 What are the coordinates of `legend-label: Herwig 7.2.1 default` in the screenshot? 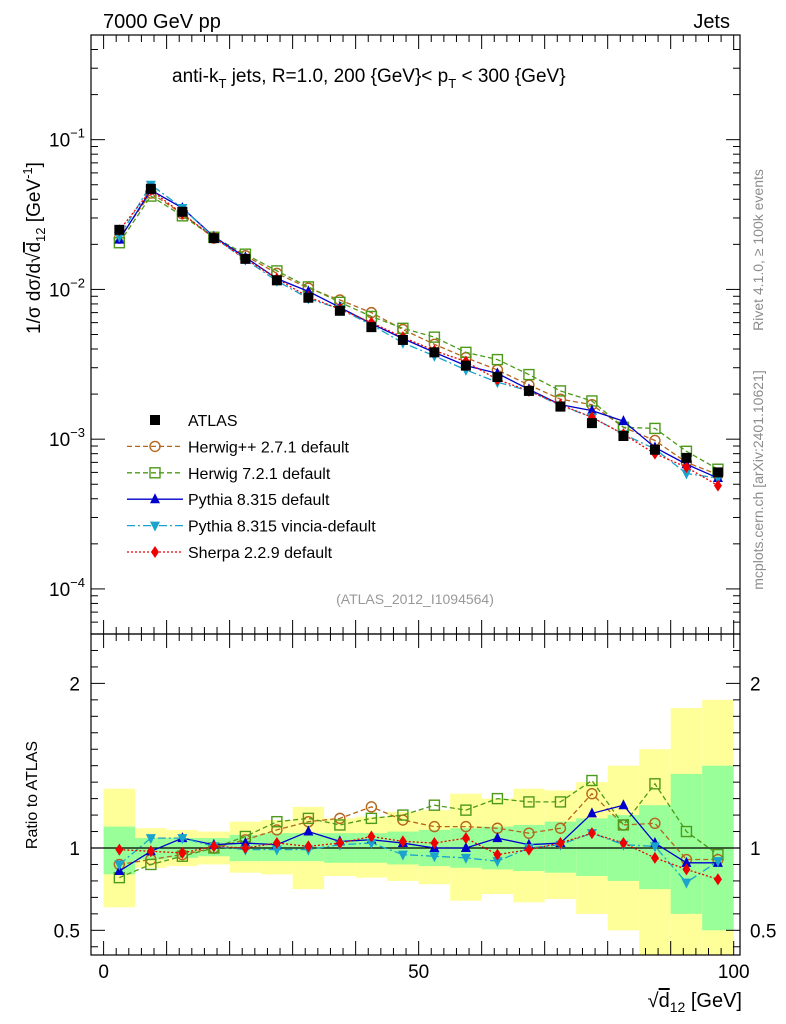 It's located at (259, 474).